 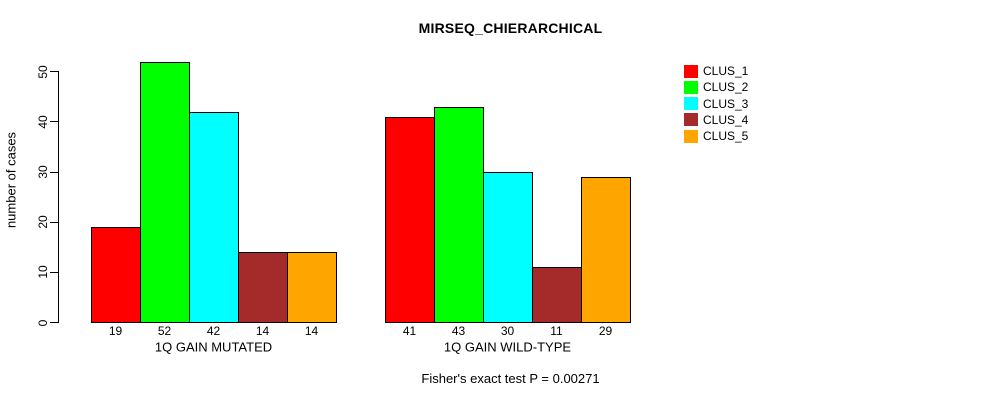 I want to click on y-axis-line, so click(x=58, y=197).